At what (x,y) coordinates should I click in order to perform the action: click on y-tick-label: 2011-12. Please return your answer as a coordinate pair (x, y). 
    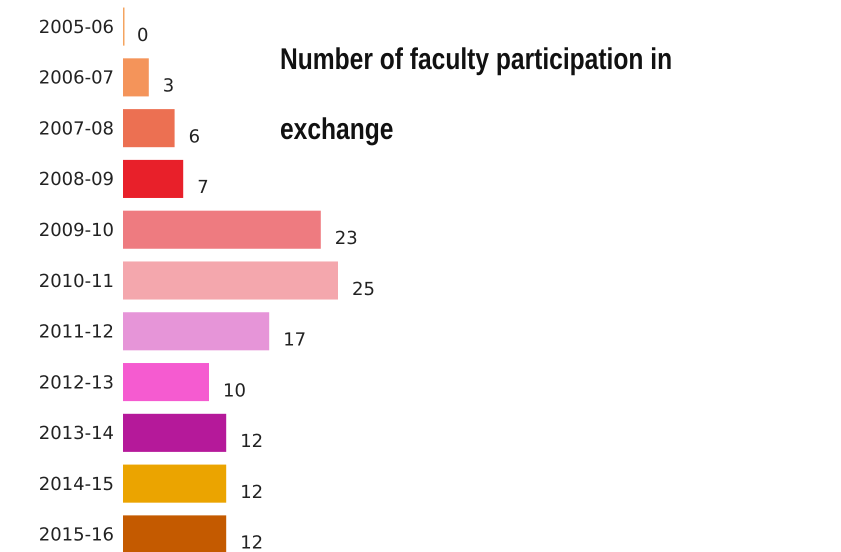
    Looking at the image, I should click on (76, 332).